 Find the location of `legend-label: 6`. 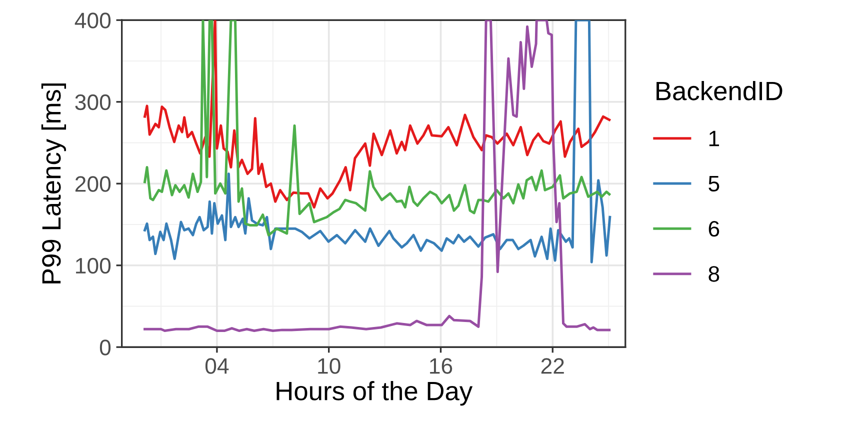

legend-label: 6 is located at coordinates (714, 228).